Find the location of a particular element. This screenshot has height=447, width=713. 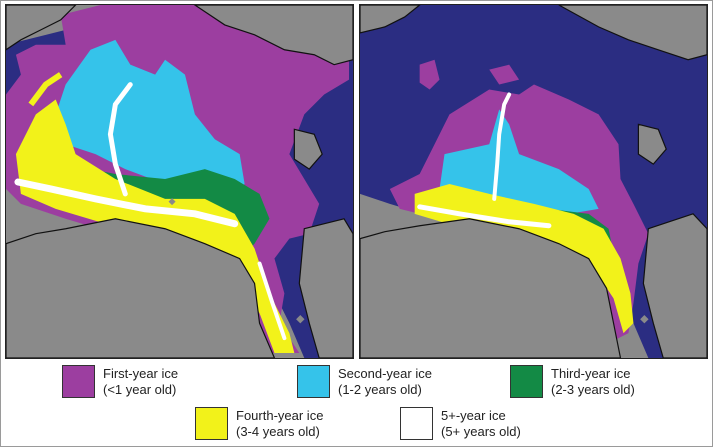

legend-label: Fourth-year ice is located at coordinates (280, 415).